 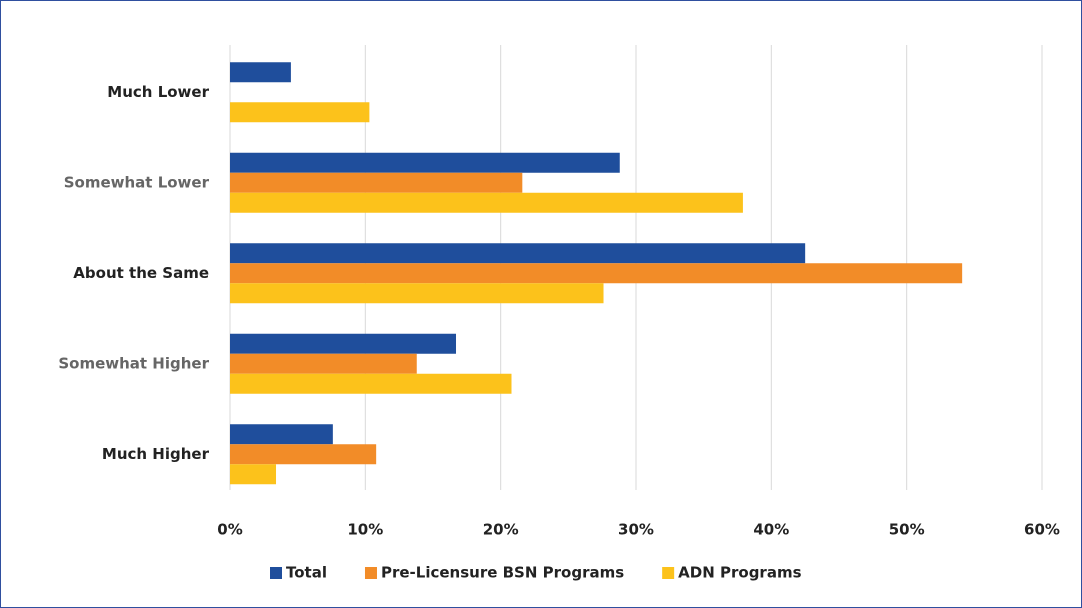 I want to click on y-tick-label: Much Lower, so click(x=158, y=92).